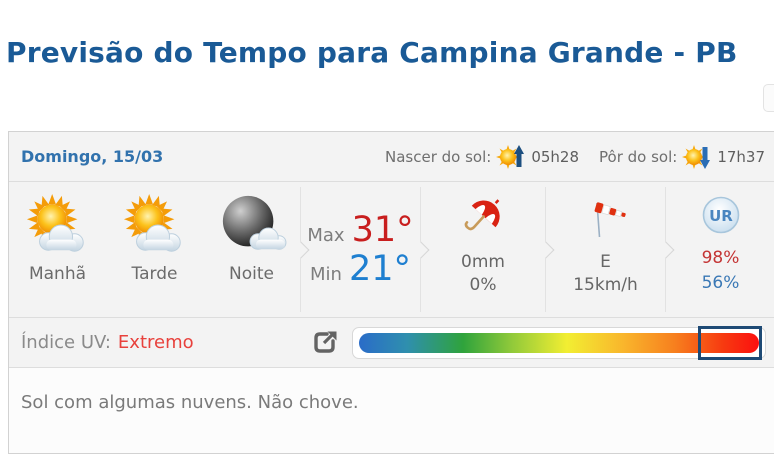 The height and width of the screenshot is (454, 774). I want to click on uv-scale-bar, so click(558, 342).